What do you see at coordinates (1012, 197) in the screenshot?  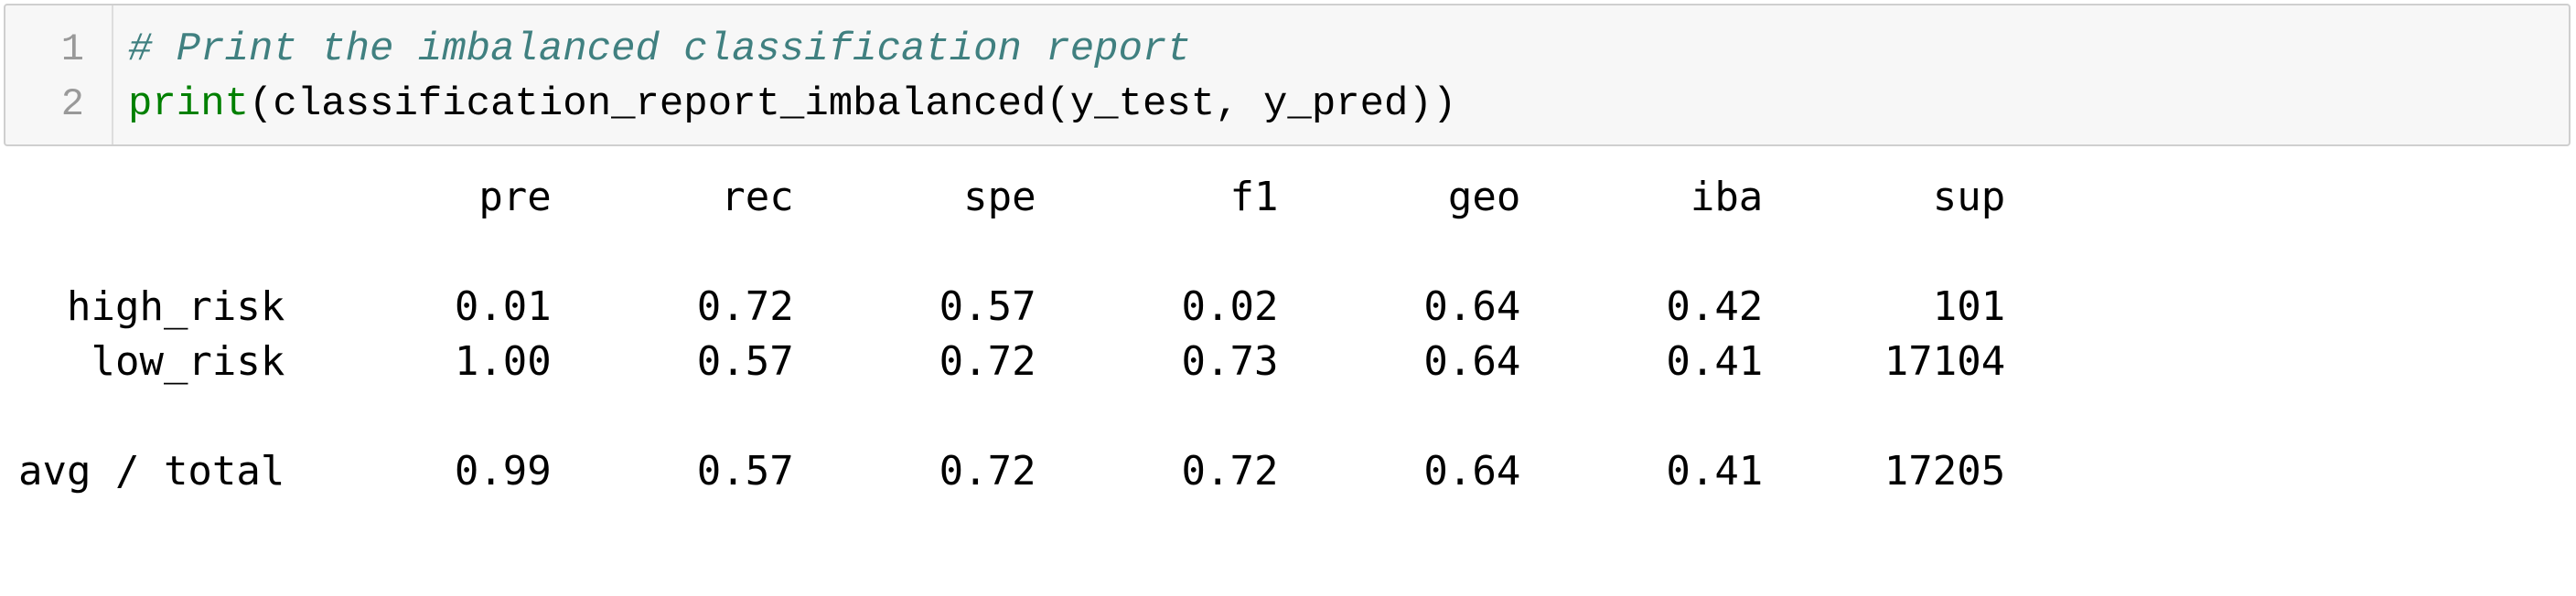 I see `report-header: pre rec spe f1 geo iba sup` at bounding box center [1012, 197].